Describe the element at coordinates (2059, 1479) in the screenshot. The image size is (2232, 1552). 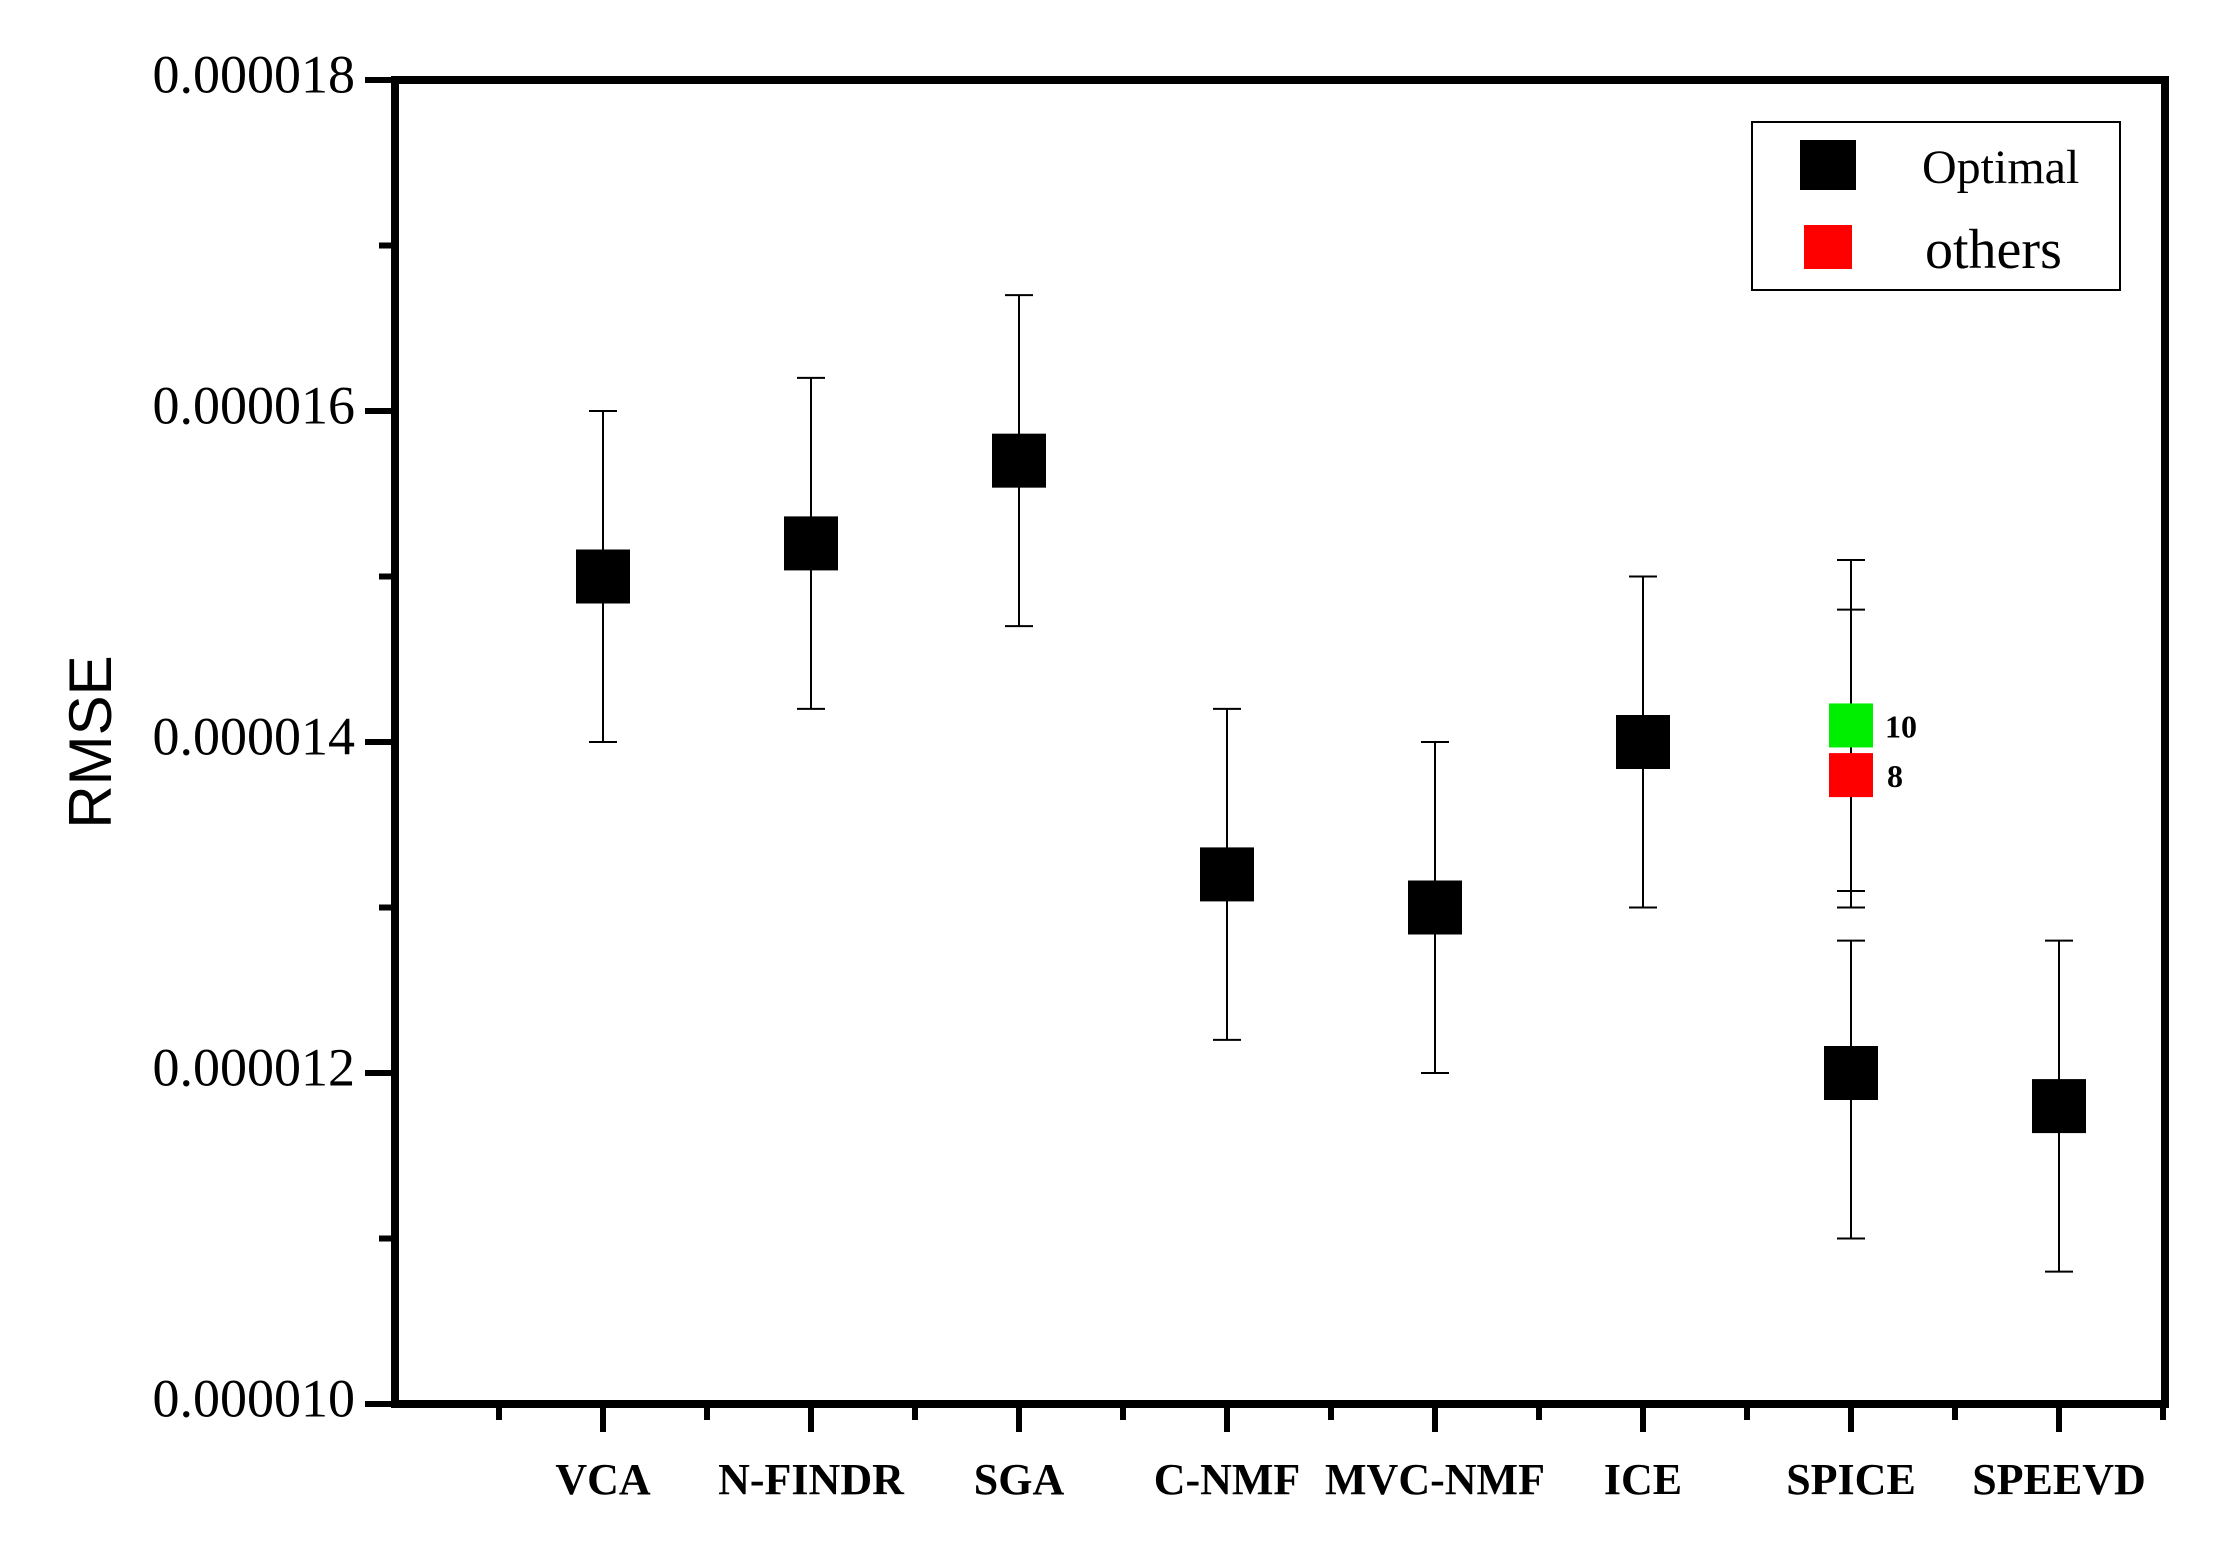
I see `x-tick-label: SPEEVD` at that location.